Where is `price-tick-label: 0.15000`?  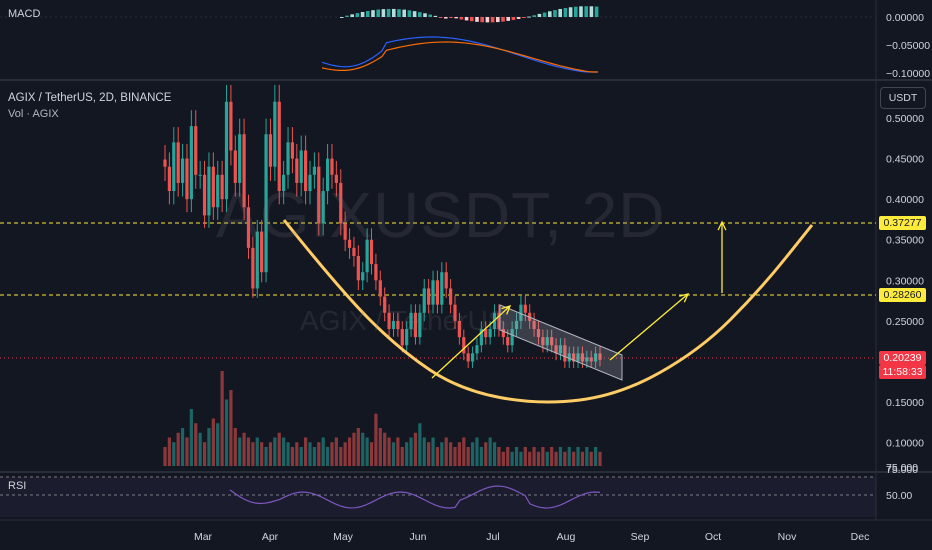
price-tick-label: 0.15000 is located at coordinates (905, 403).